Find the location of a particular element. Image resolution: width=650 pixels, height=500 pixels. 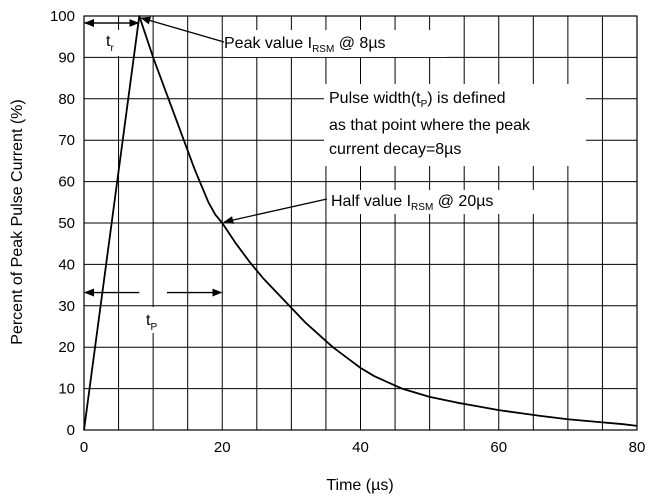

pulse-width-definition-line3: current decay=8µs is located at coordinates (395, 149).